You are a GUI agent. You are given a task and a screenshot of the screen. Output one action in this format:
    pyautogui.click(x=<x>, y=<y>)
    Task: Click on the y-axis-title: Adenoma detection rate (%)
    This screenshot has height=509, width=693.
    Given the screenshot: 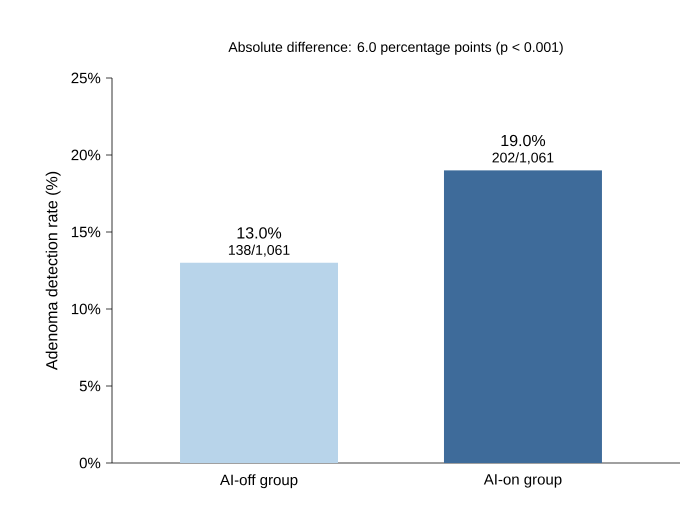 What is the action you would take?
    pyautogui.click(x=53, y=271)
    